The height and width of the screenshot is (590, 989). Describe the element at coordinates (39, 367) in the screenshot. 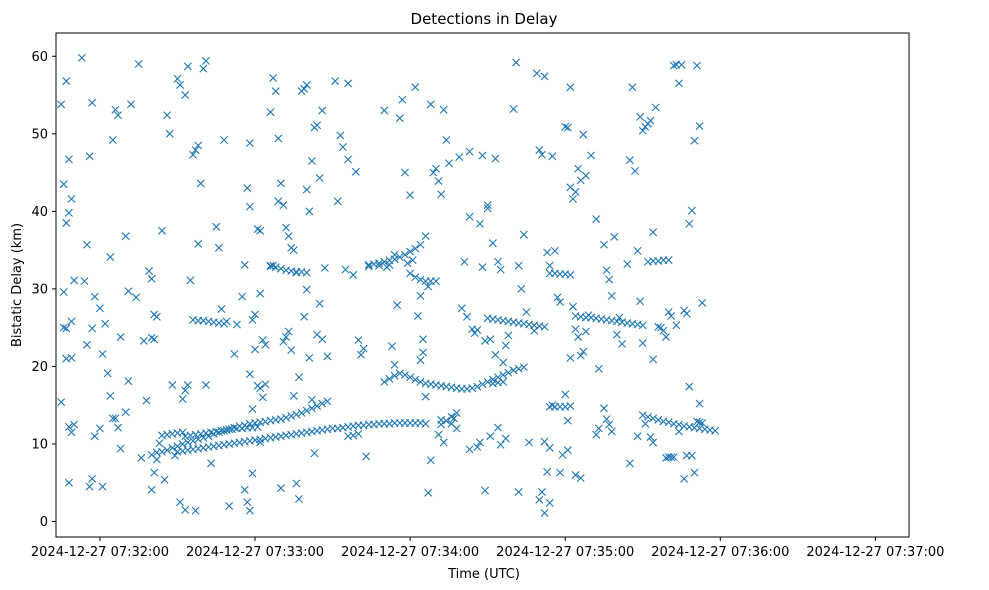

I see `y-tick-label: 20` at that location.